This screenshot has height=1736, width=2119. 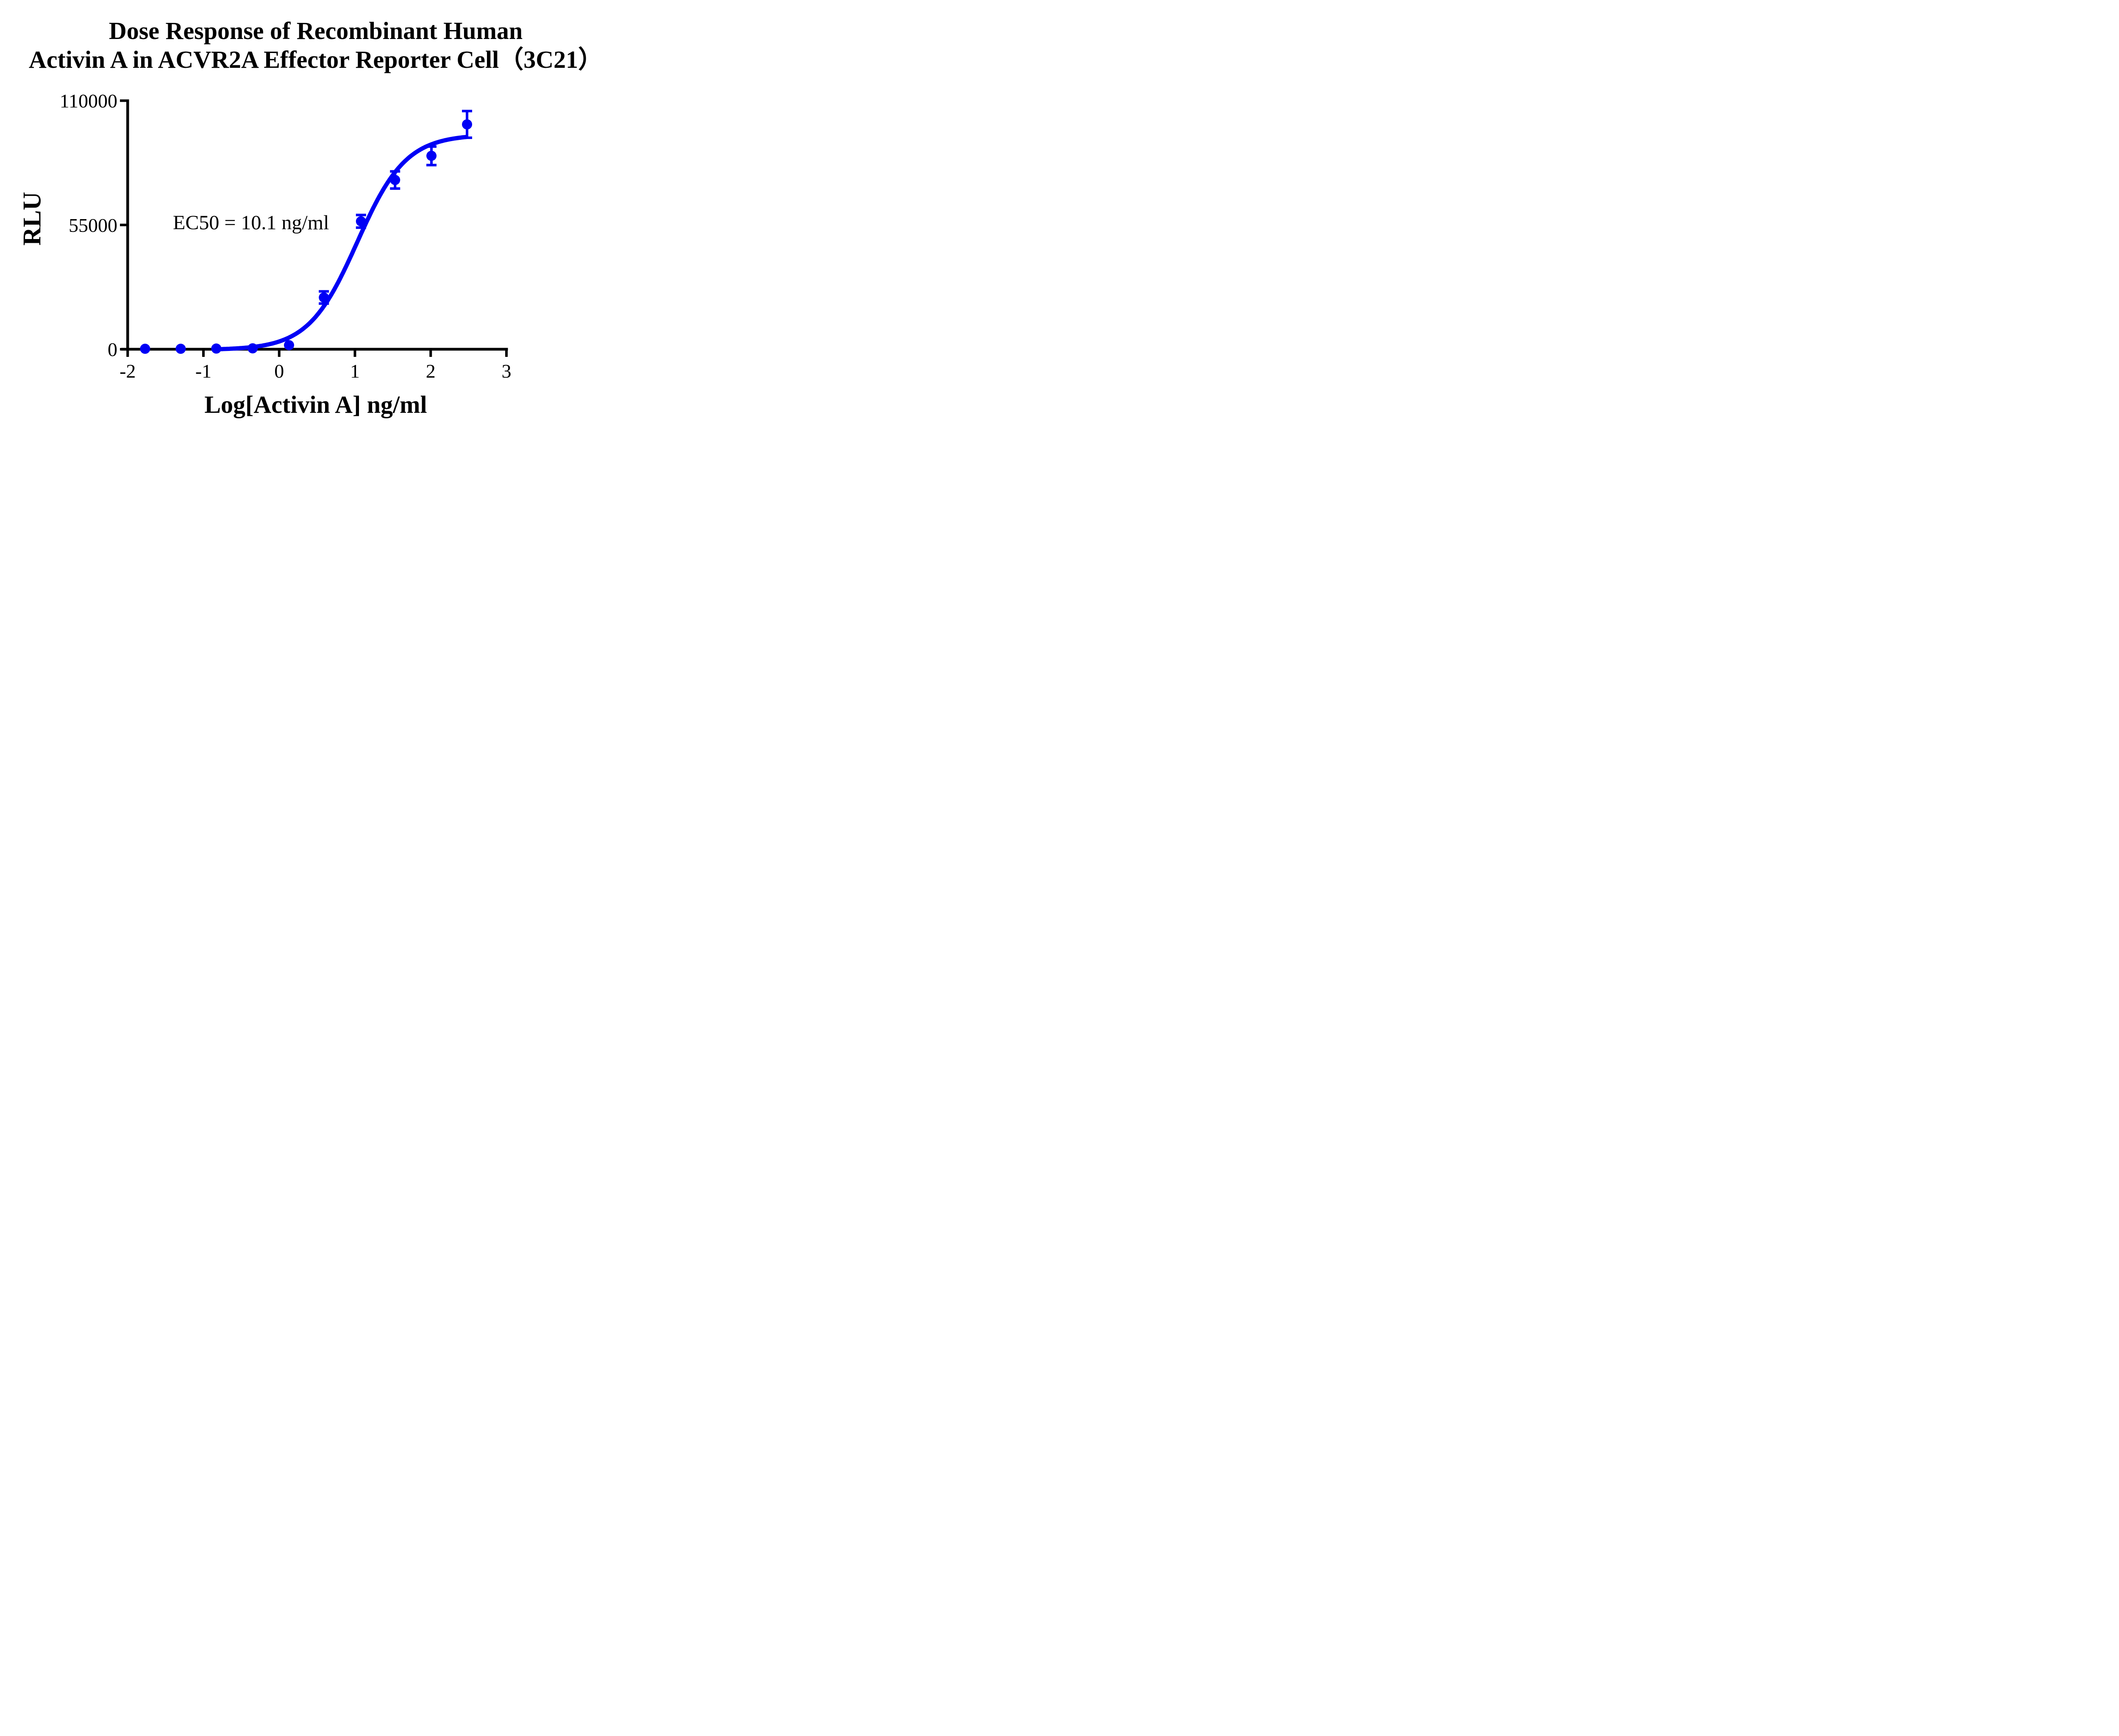 What do you see at coordinates (32, 219) in the screenshot?
I see `y-axis-title: RLU` at bounding box center [32, 219].